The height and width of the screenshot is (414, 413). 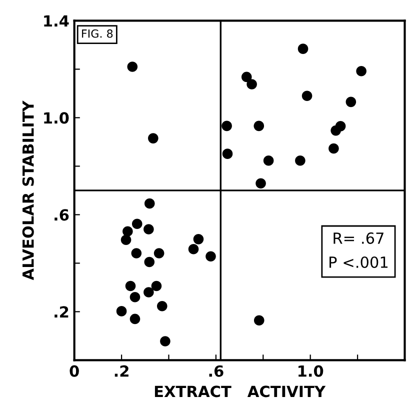 What do you see at coordinates (74, 371) in the screenshot?
I see `x-tick-label: 0` at bounding box center [74, 371].